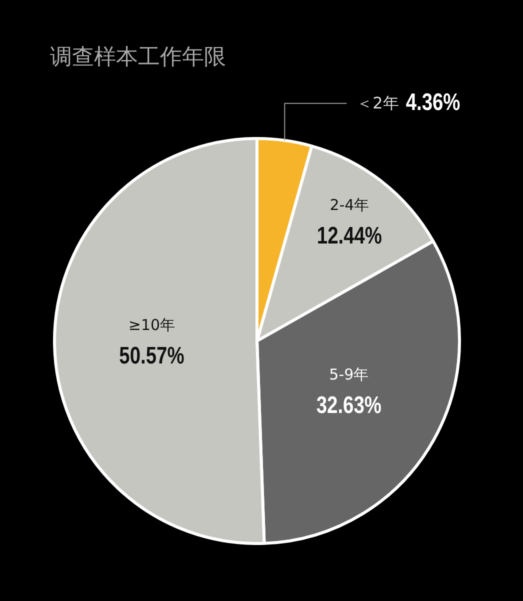 The width and height of the screenshot is (523, 601). What do you see at coordinates (349, 404) in the screenshot?
I see `data-label: 32.63%` at bounding box center [349, 404].